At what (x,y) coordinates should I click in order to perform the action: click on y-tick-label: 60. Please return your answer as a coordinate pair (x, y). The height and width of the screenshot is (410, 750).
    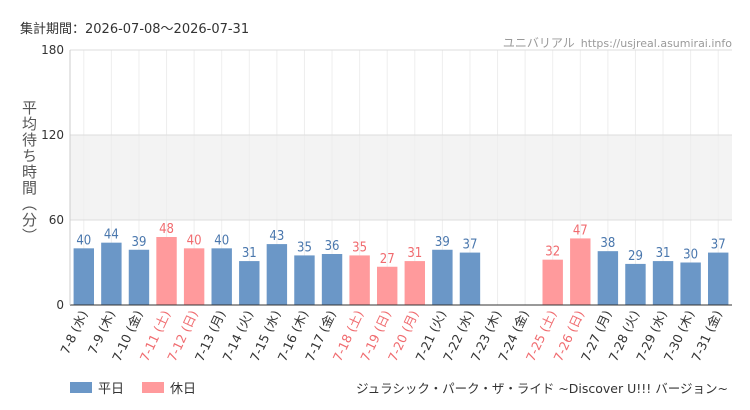
    Looking at the image, I should click on (56, 220).